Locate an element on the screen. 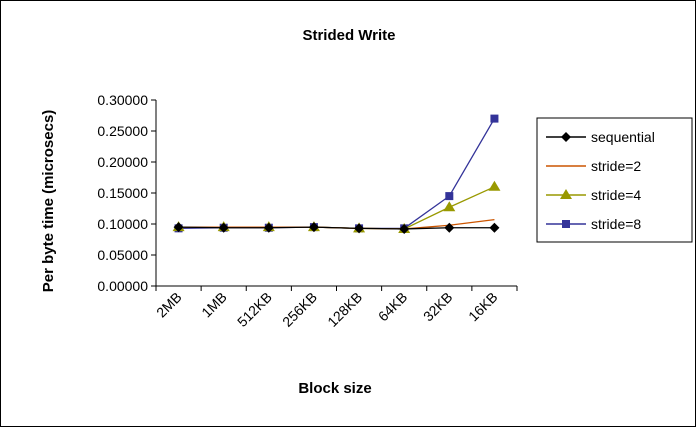 The image size is (696, 428). legend-label: stride=8 is located at coordinates (616, 224).